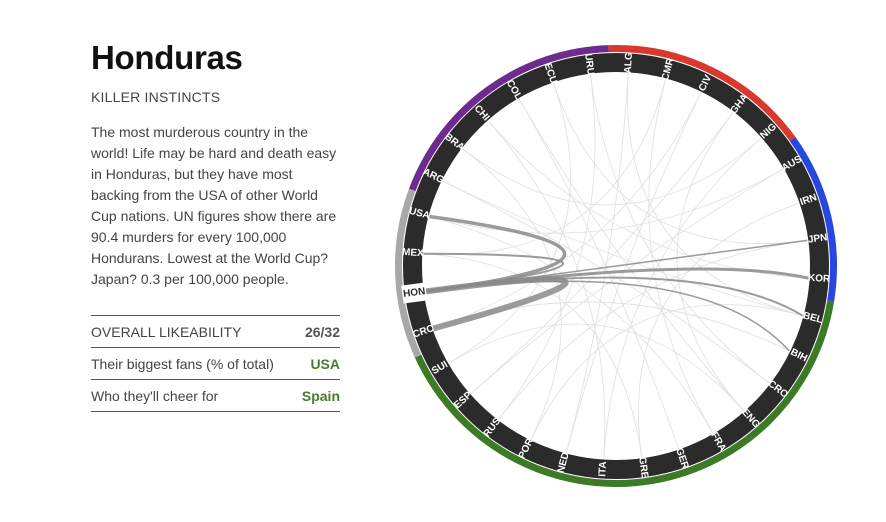 The image size is (886, 522). What do you see at coordinates (322, 331) in the screenshot?
I see `stat-value: 26/32` at bounding box center [322, 331].